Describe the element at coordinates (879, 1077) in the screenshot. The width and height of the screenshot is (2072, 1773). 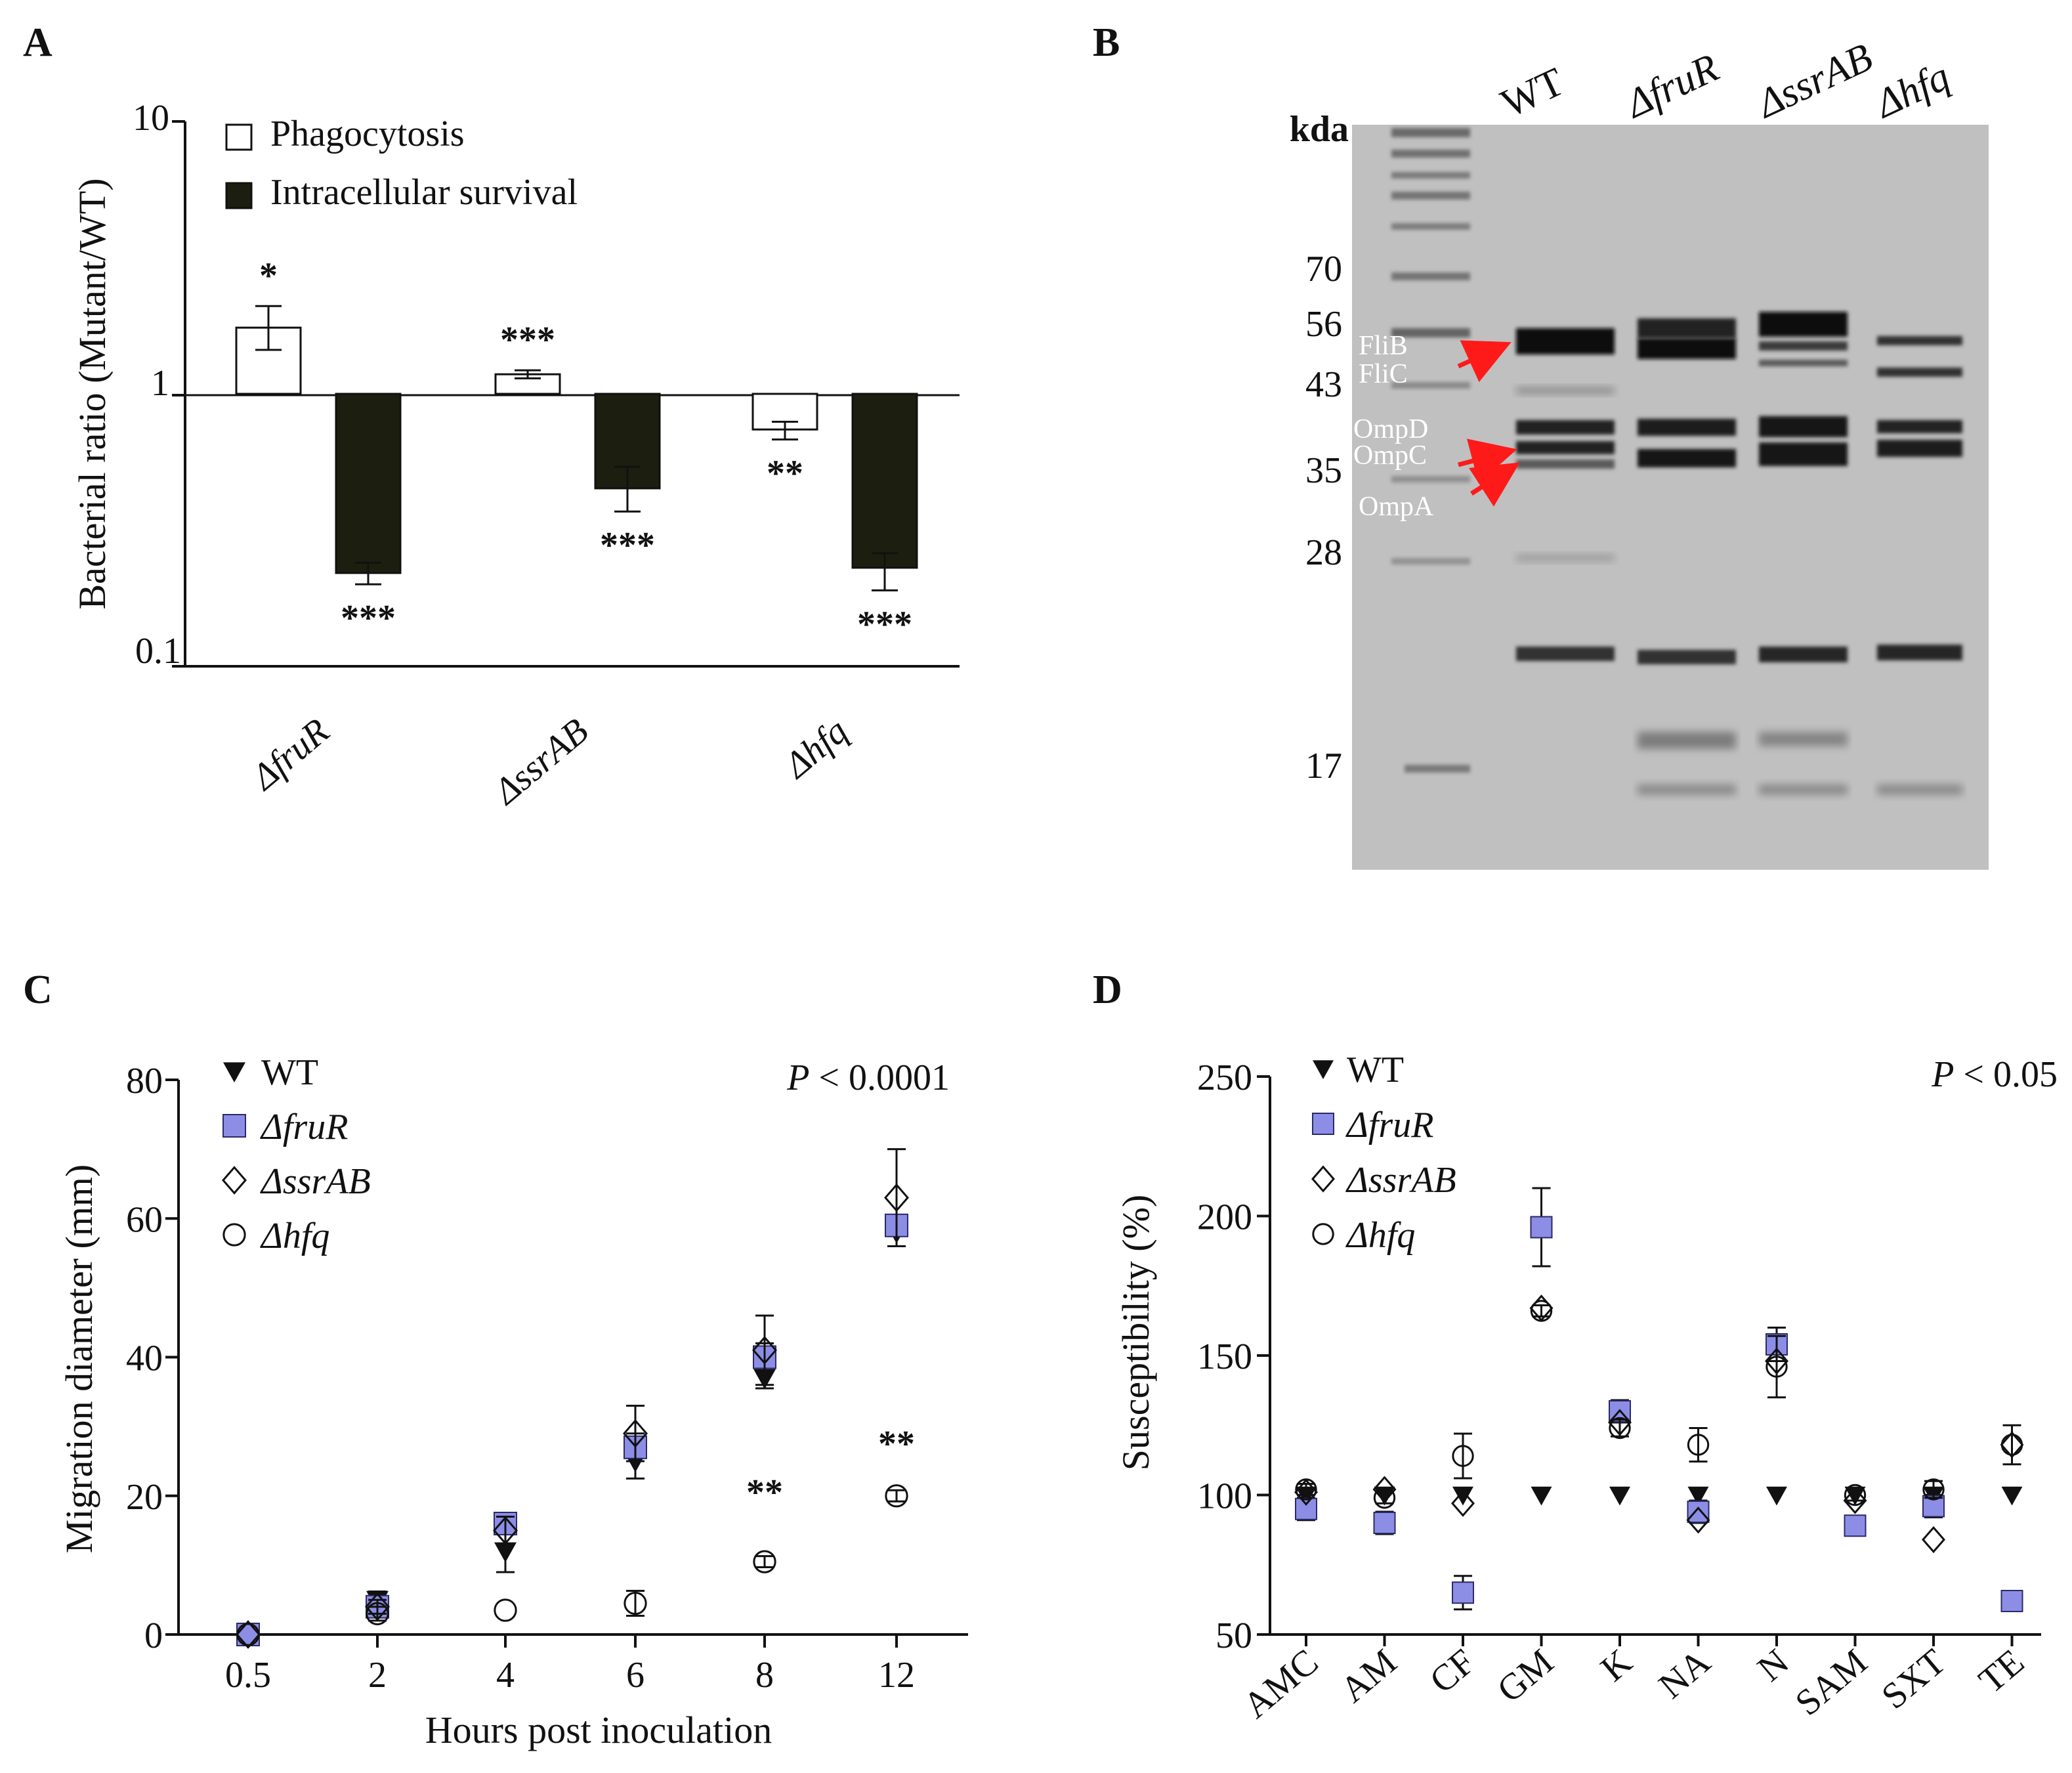
I see `p-value-suffix: < 0.0001` at that location.